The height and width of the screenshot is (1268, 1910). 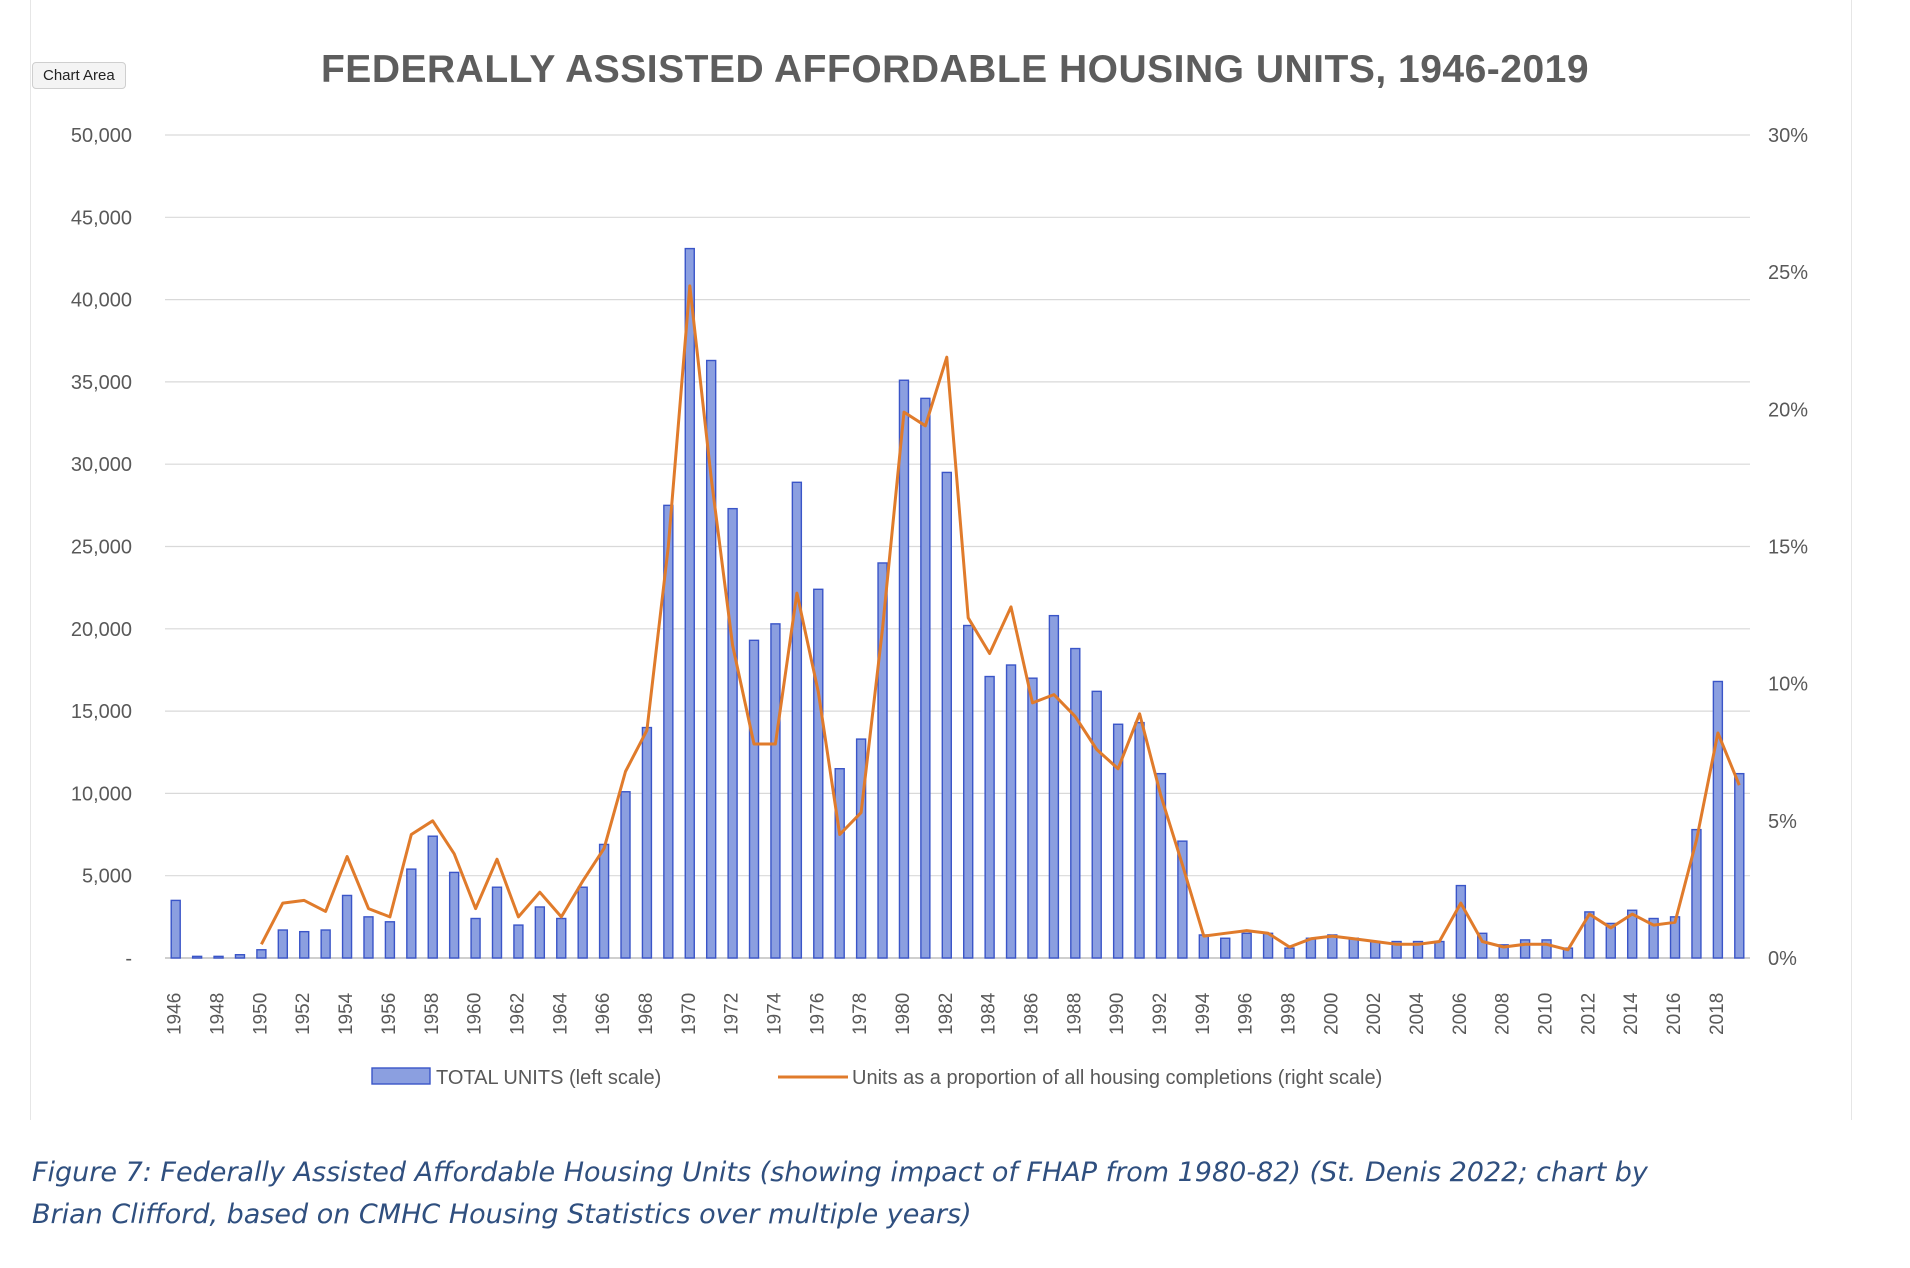 I want to click on x-tick-label: 2012, so click(x=1588, y=1014).